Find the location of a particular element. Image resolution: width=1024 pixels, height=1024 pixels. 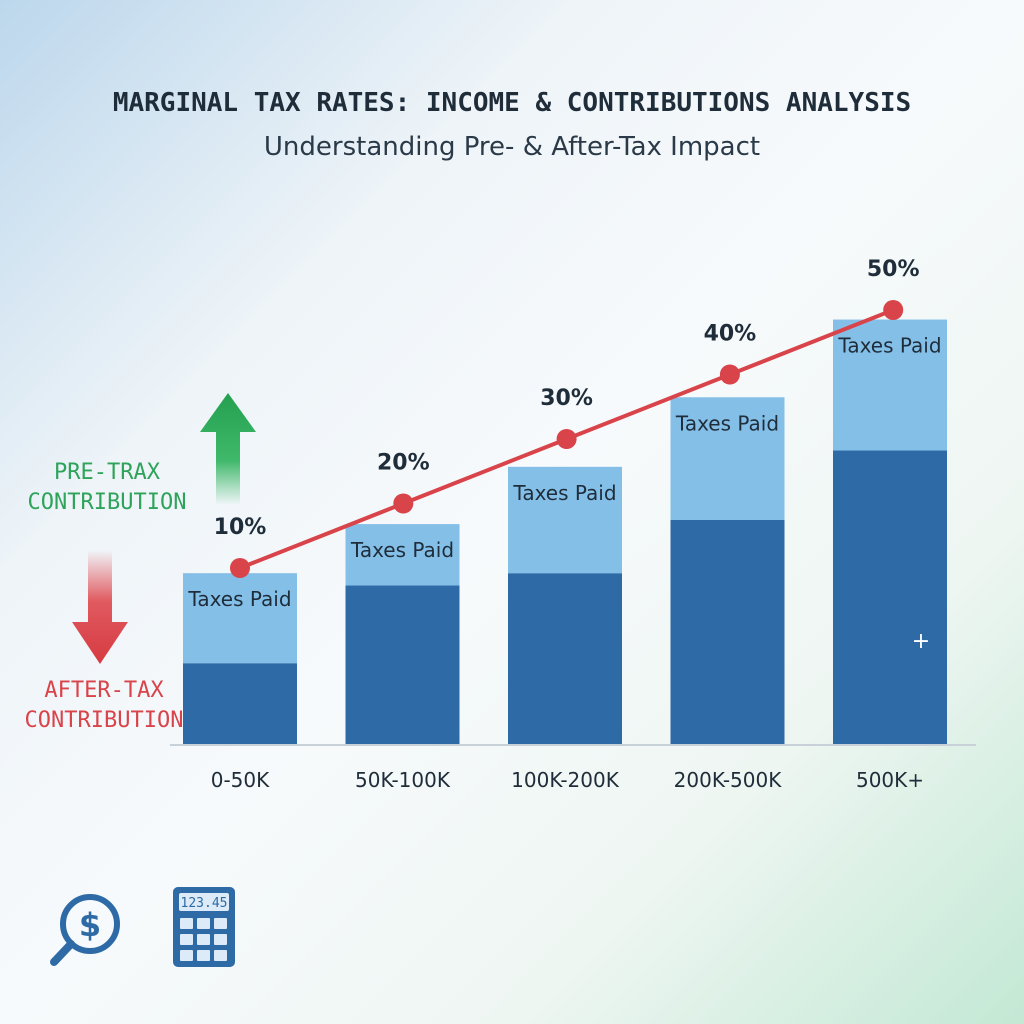

magnifier-dollar-icon: $ is located at coordinates (85, 930).